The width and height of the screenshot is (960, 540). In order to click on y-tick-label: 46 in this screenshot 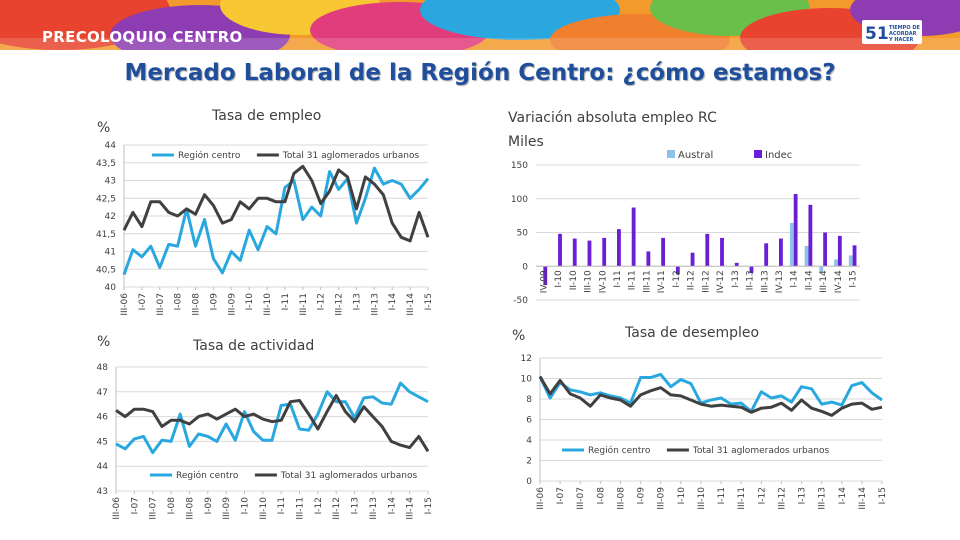, I will do `click(103, 418)`.